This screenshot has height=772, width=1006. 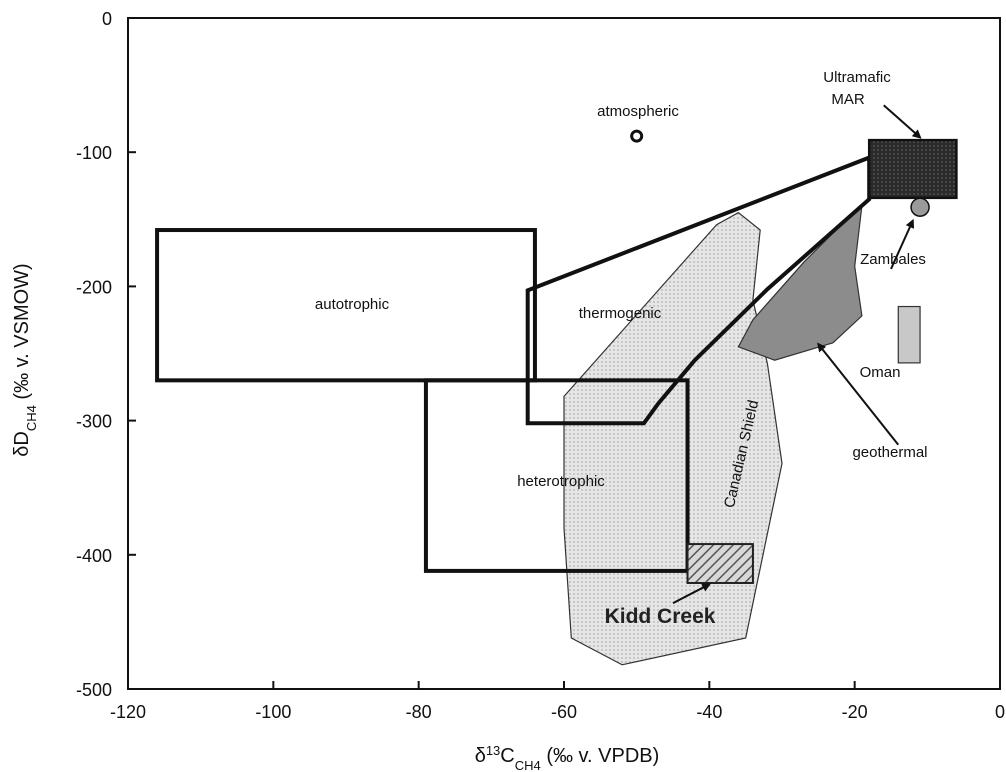 I want to click on autotrophic-region, so click(x=346, y=305).